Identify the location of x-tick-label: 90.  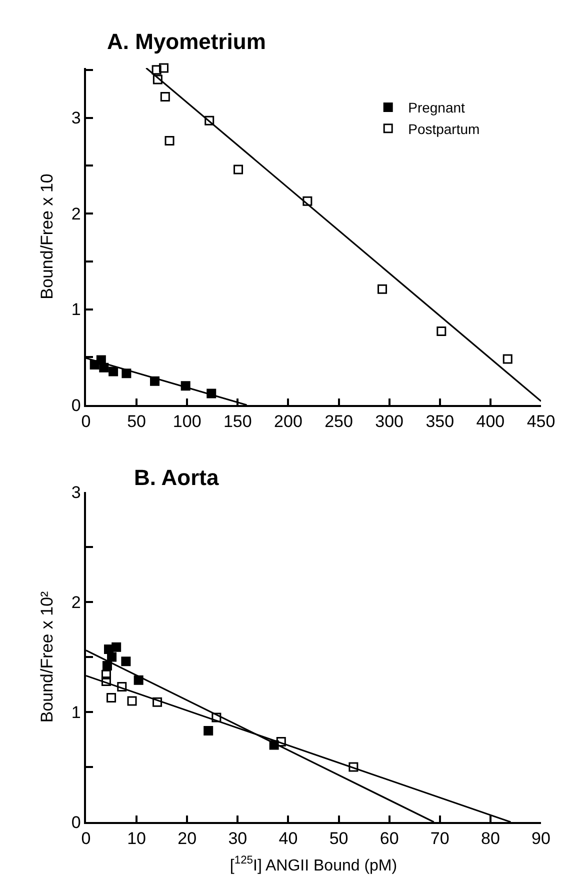
(541, 838).